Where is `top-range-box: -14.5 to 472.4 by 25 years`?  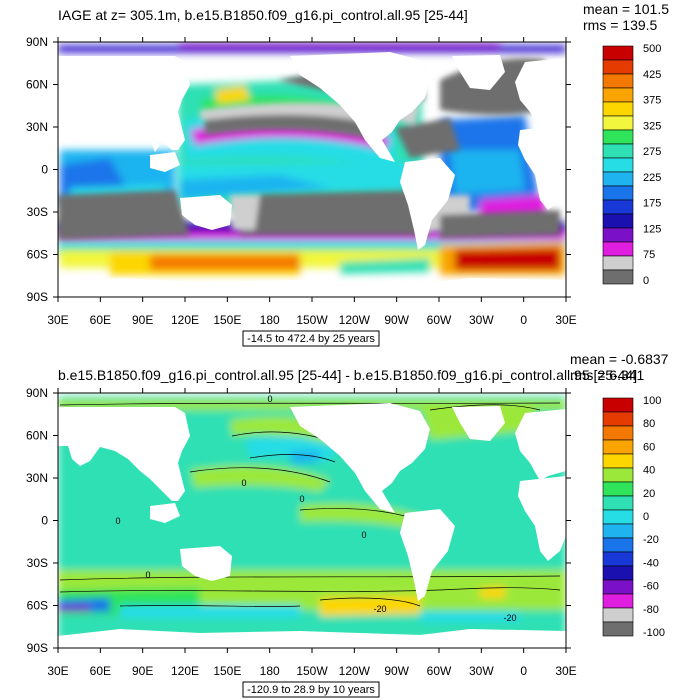 top-range-box: -14.5 to 472.4 by 25 years is located at coordinates (311, 338).